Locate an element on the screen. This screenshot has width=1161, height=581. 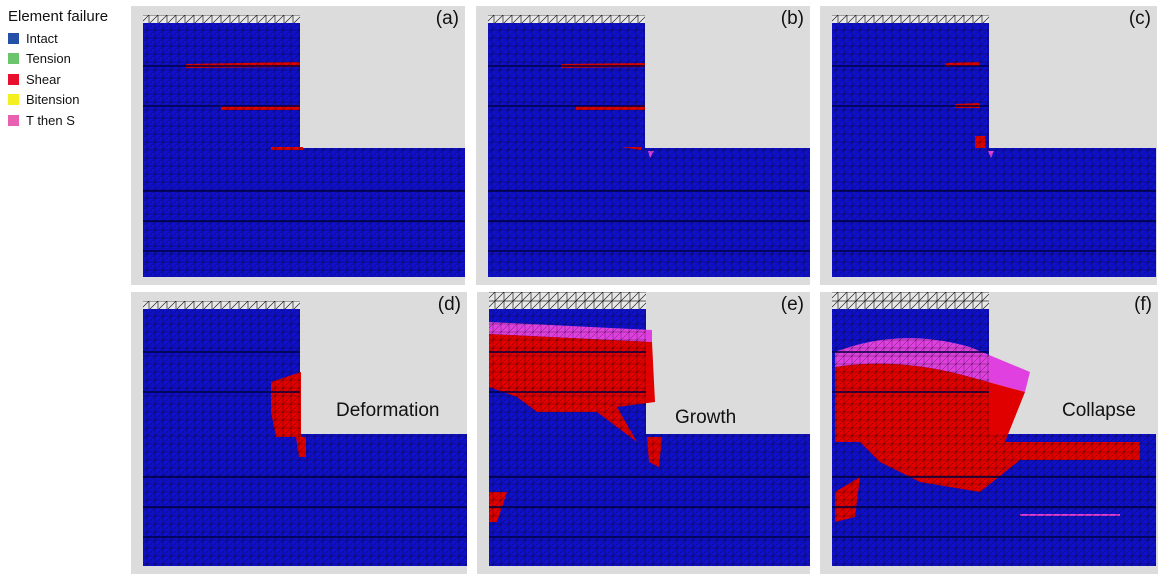
legend-item-t-then-s: T then S is located at coordinates (58, 120).